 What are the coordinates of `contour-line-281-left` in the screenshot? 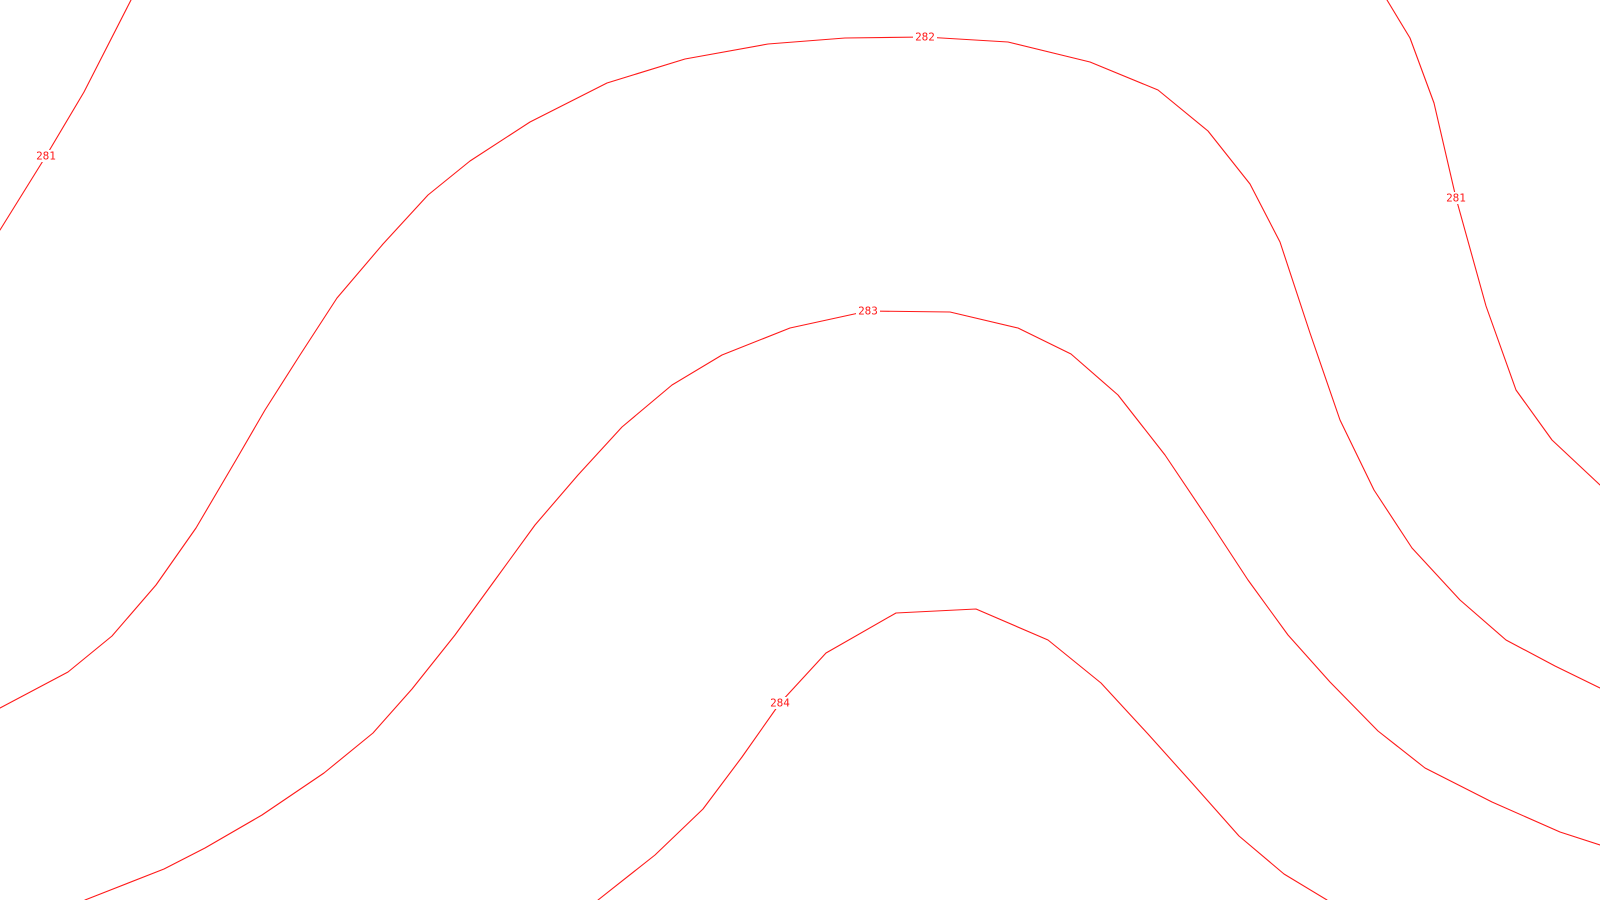 It's located at (66, 115).